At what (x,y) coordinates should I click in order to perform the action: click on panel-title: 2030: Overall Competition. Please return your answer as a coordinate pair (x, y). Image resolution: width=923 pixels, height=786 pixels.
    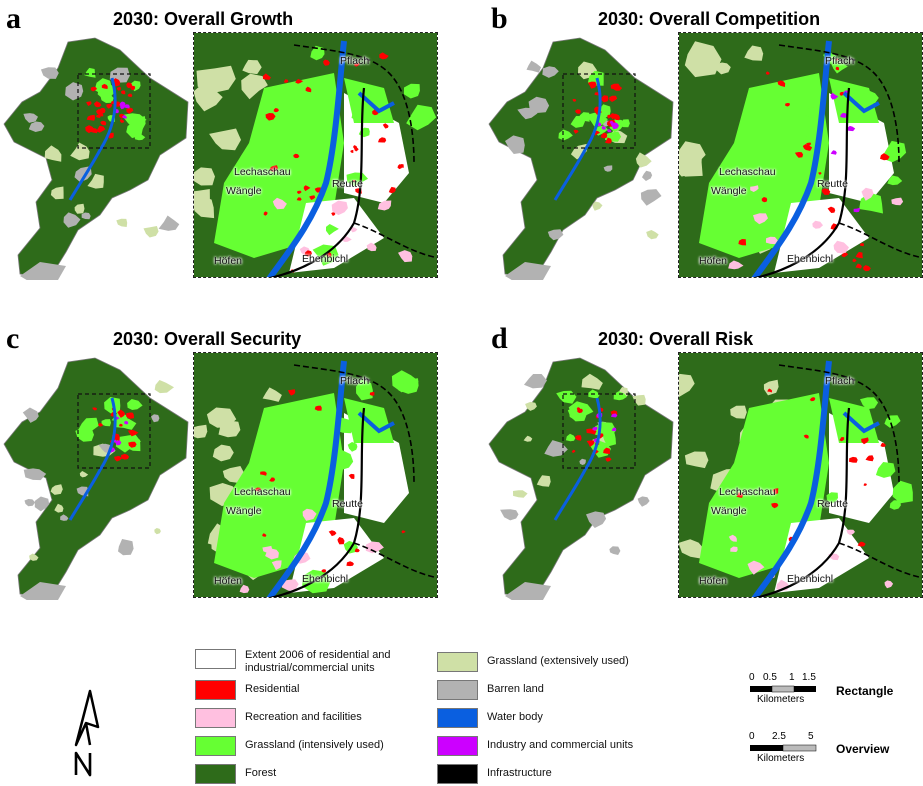
    Looking at the image, I should click on (709, 19).